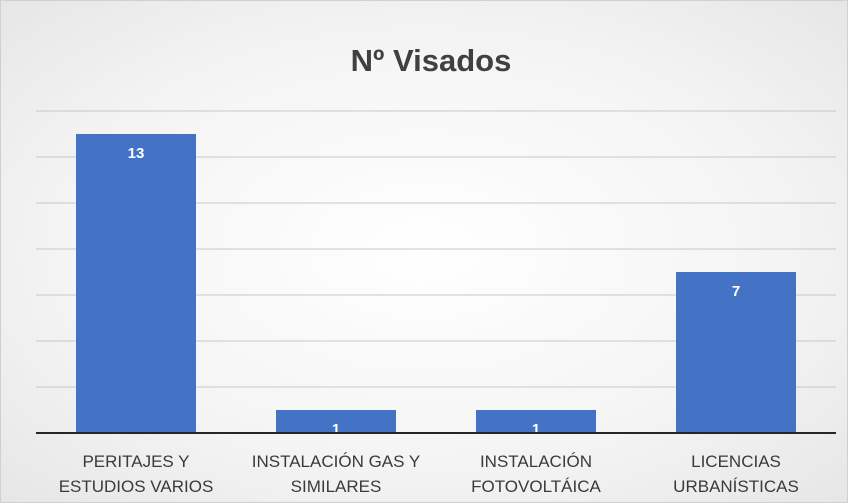 Image resolution: width=848 pixels, height=503 pixels. Describe the element at coordinates (736, 474) in the screenshot. I see `x-tick-label: LICENCIAS URBANÍSTICAS` at that location.